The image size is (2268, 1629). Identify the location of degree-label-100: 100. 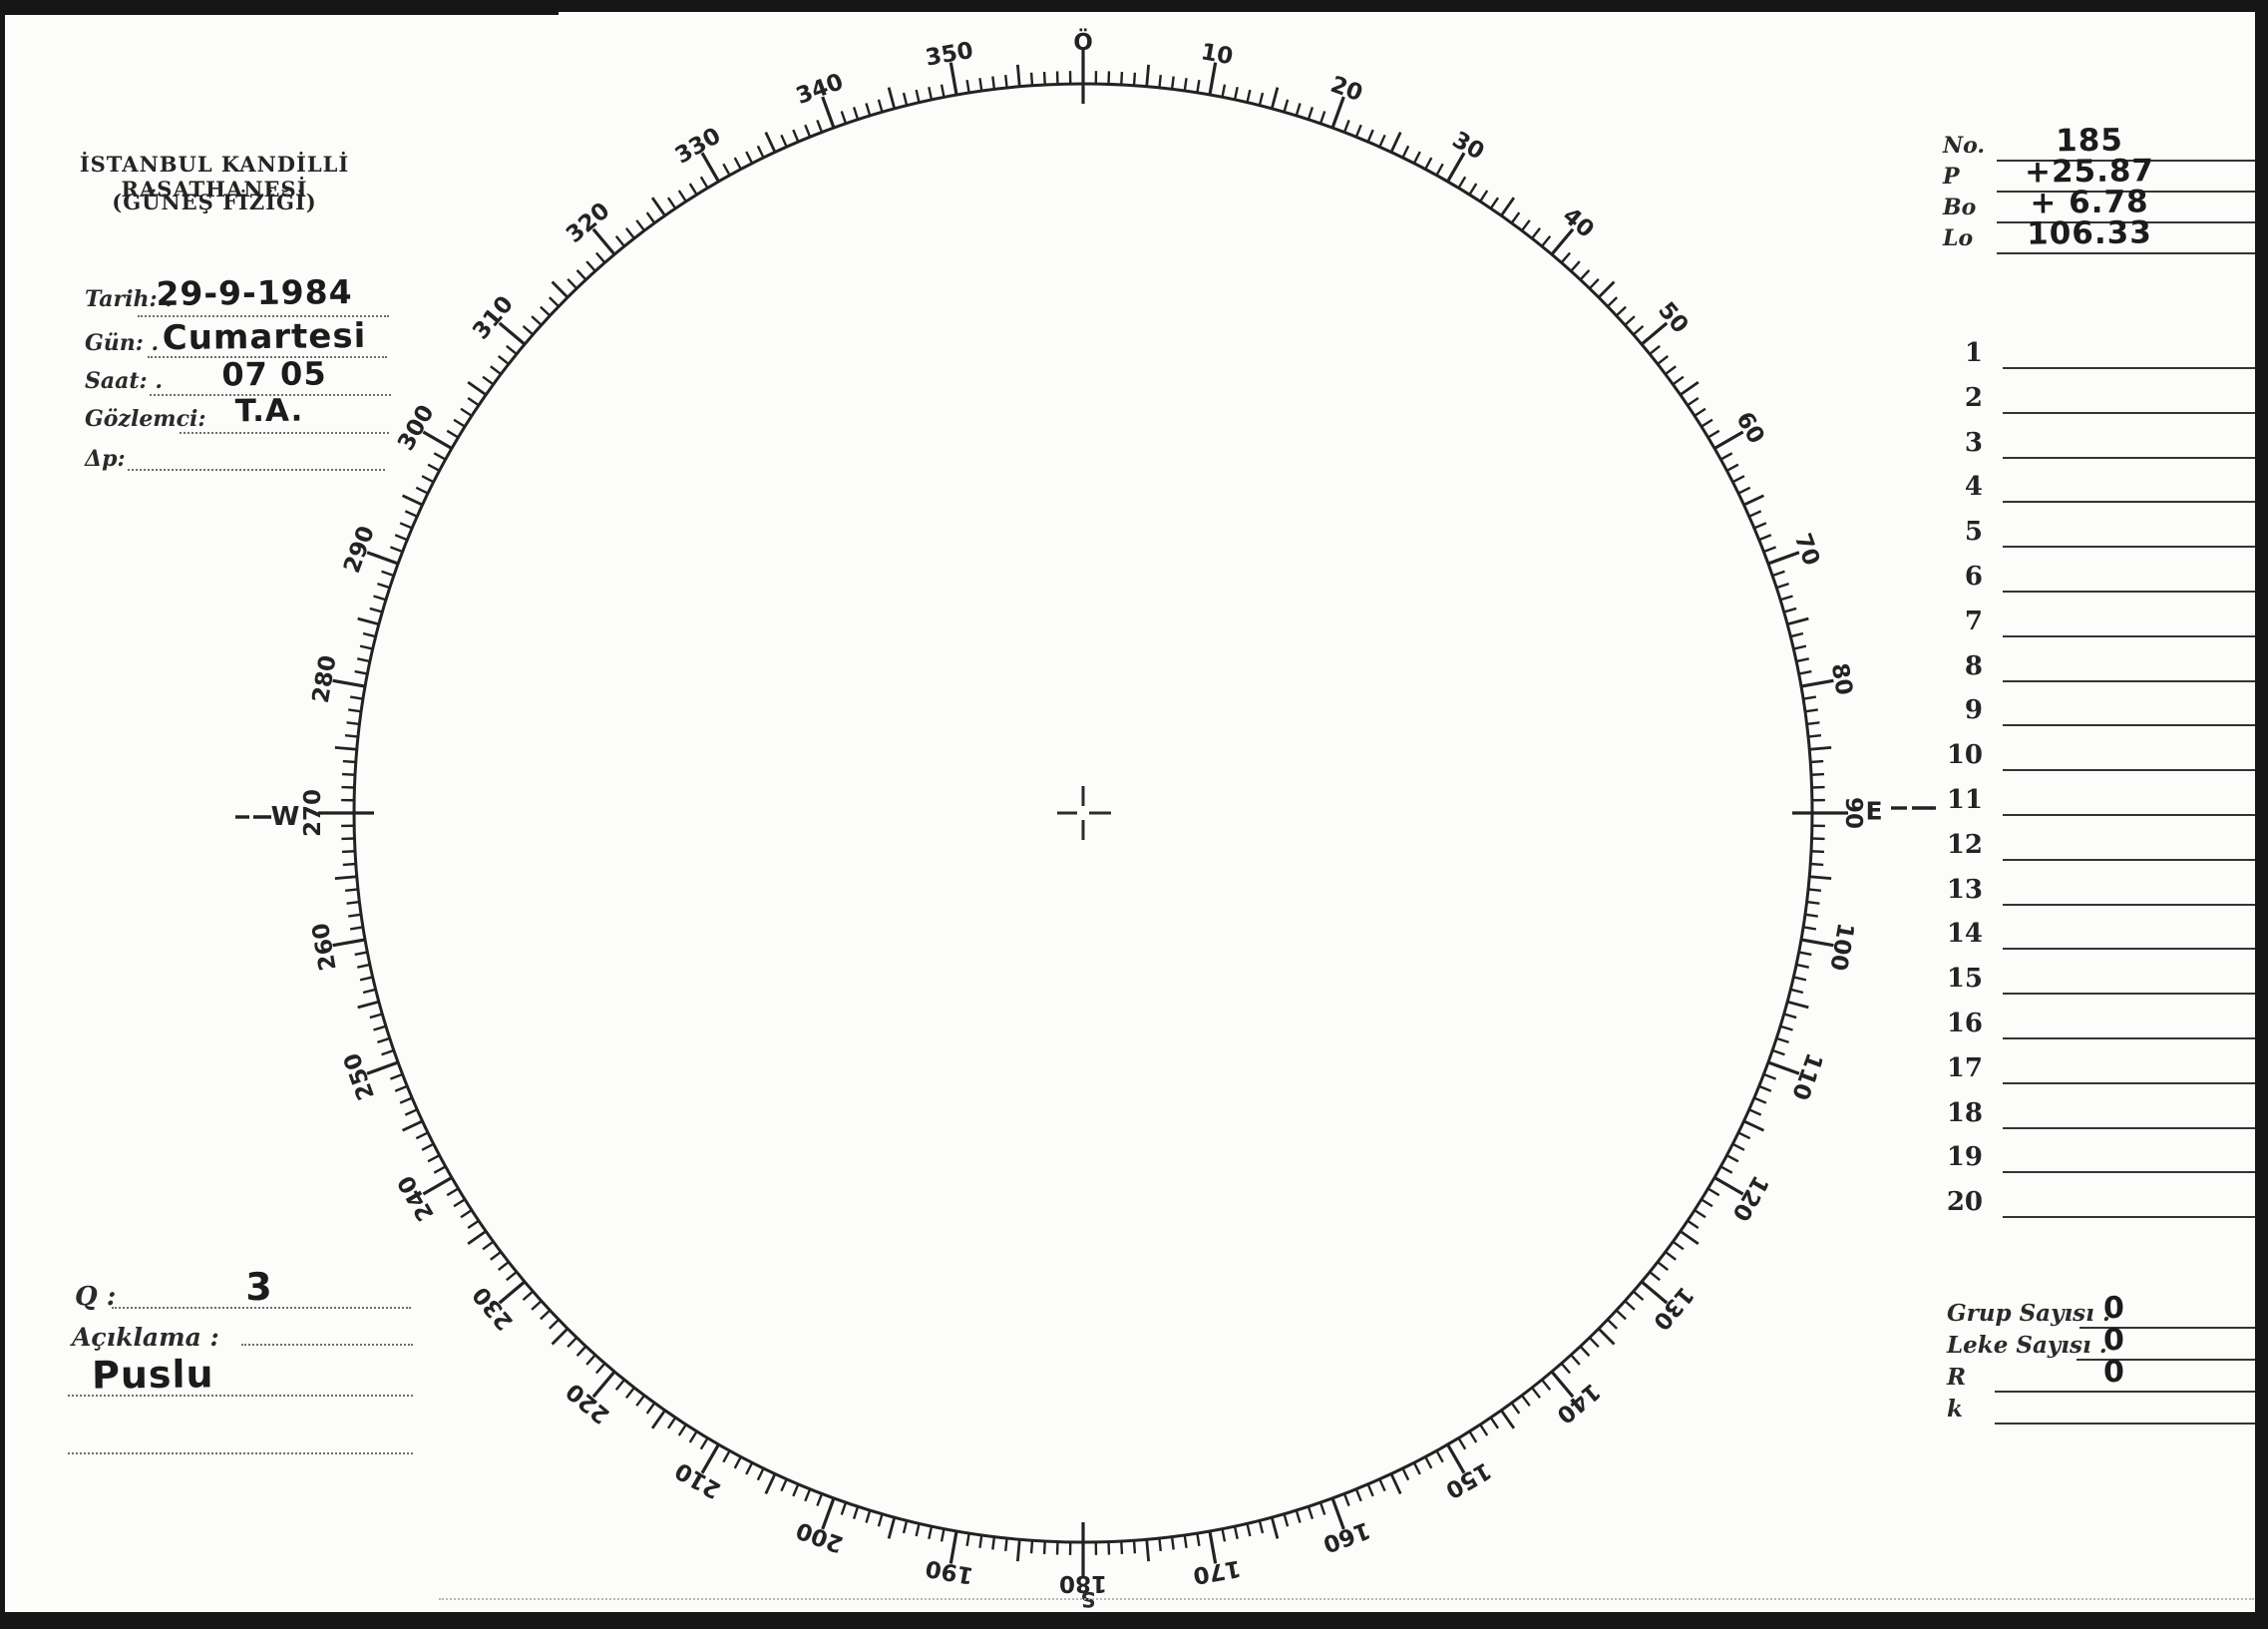
(1841, 947).